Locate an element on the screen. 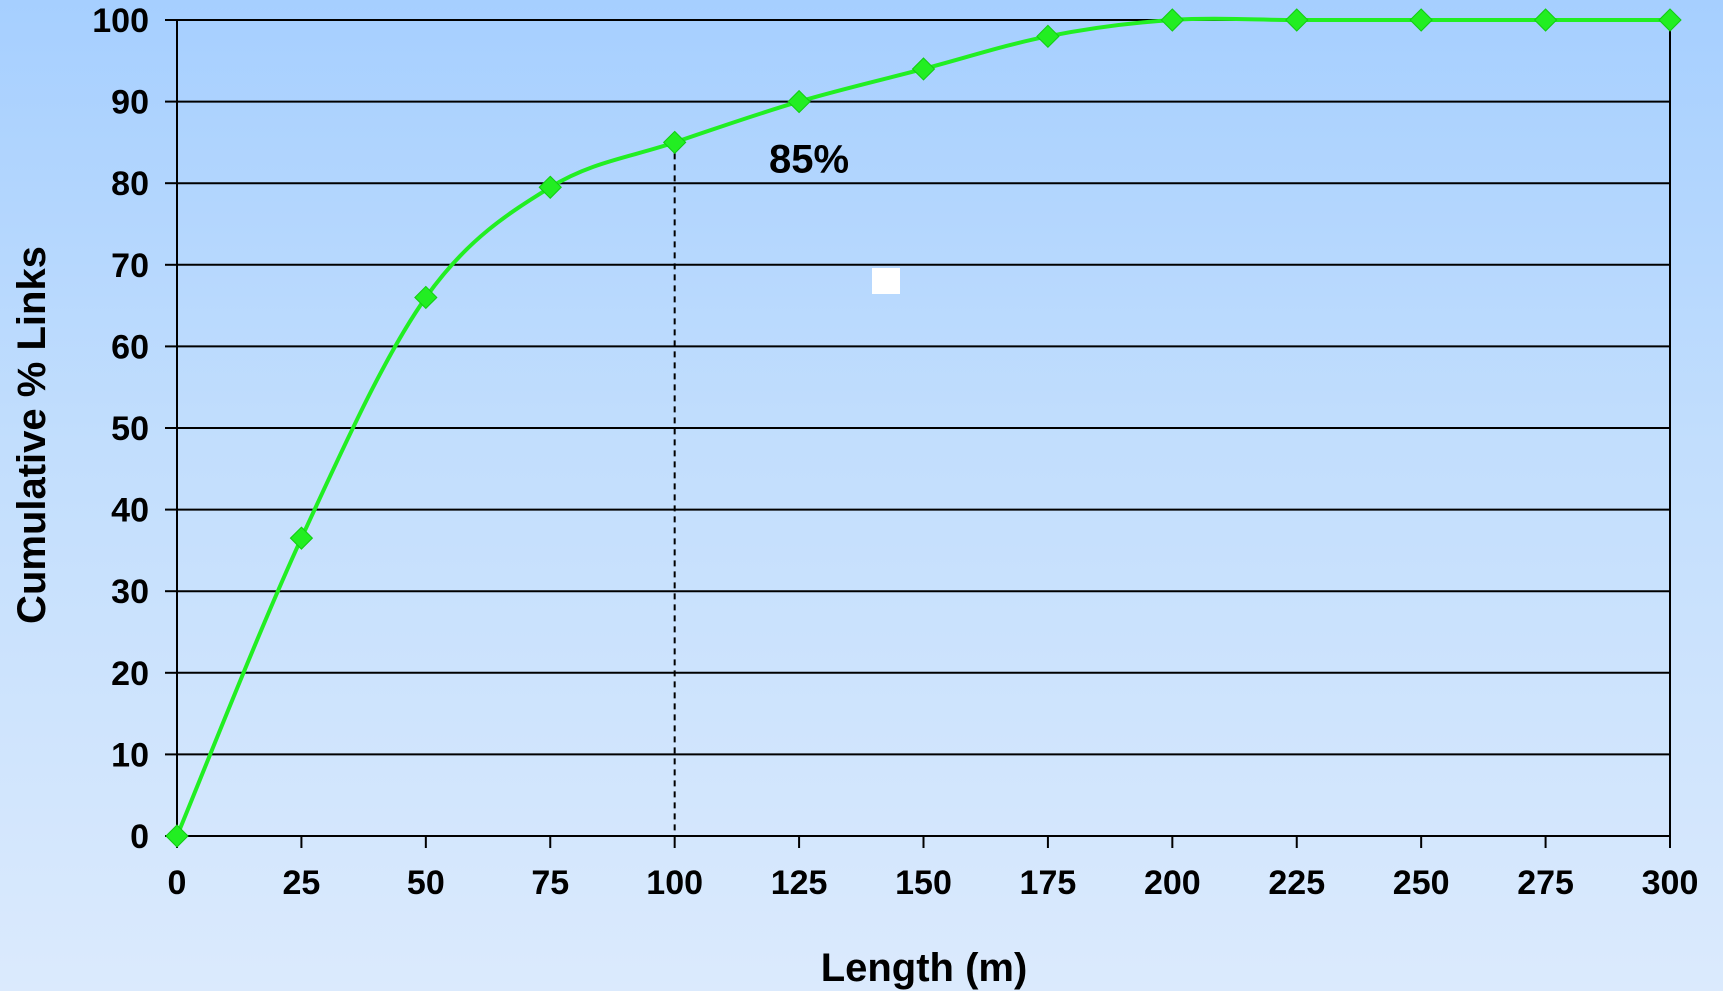  annotation-label: 85% is located at coordinates (809, 160).